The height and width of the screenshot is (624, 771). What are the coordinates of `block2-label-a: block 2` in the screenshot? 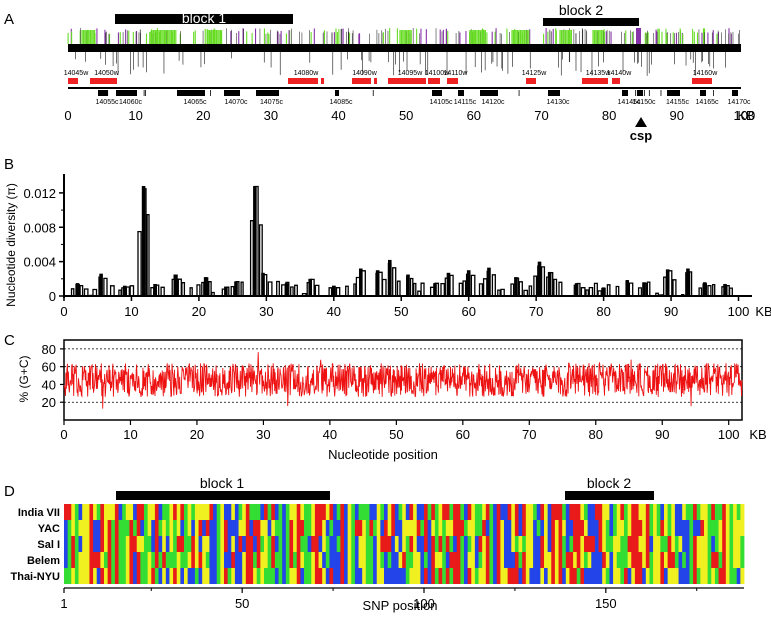 It's located at (581, 10).